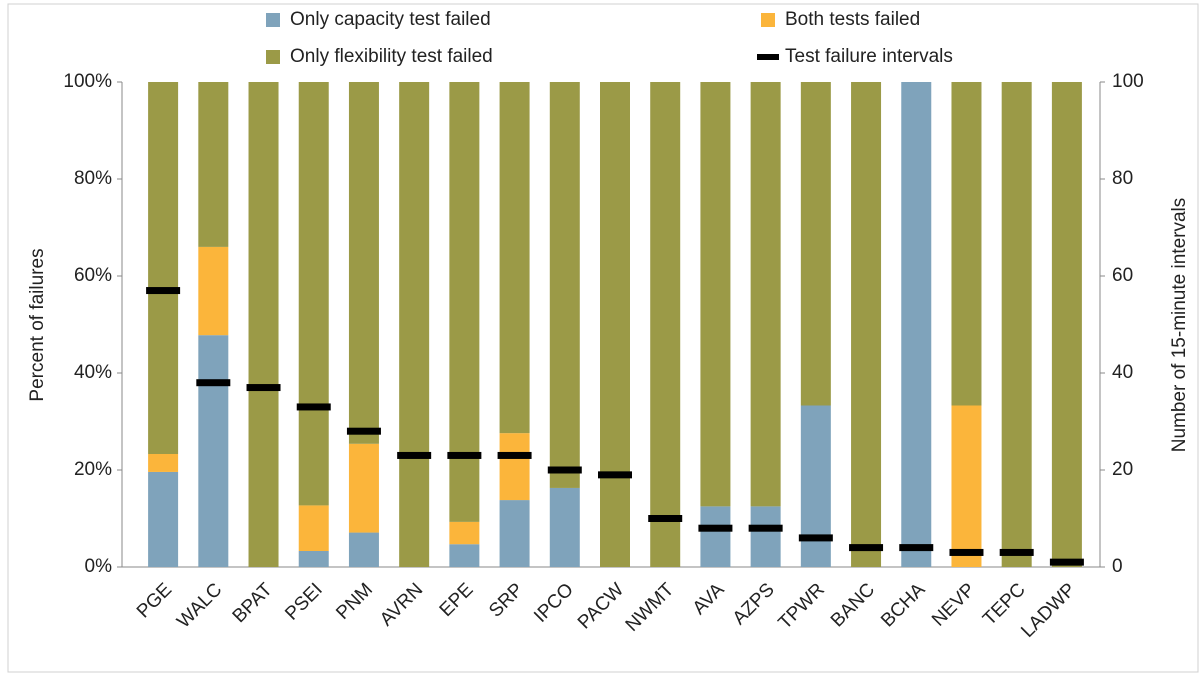 The height and width of the screenshot is (675, 1201). Describe the element at coordinates (852, 19) in the screenshot. I see `legend-label: Both tests failed` at that location.